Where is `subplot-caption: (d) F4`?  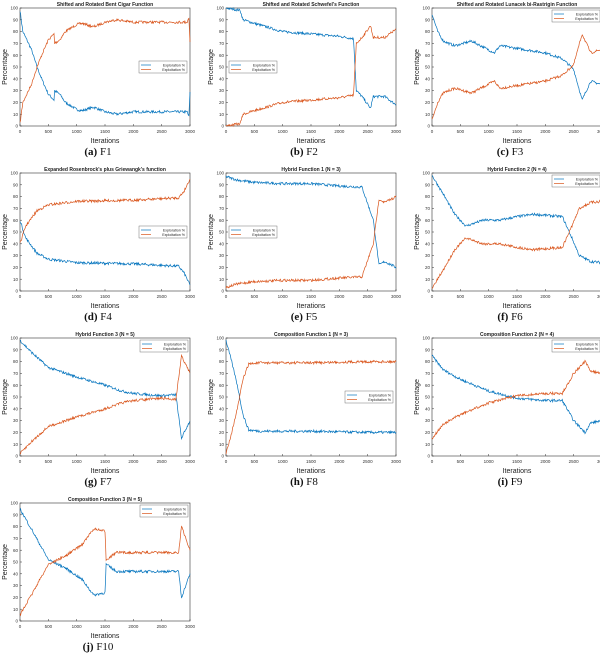 subplot-caption: (d) F4 is located at coordinates (98, 317).